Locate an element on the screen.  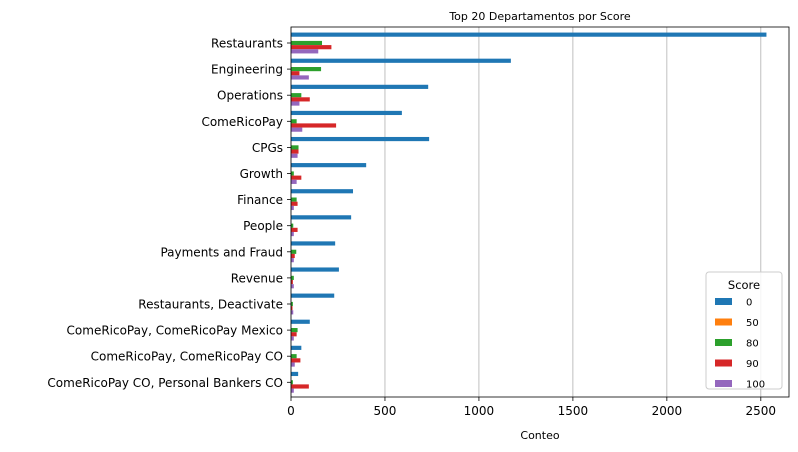
legend: Score 0 50 80 90 100 is located at coordinates (744, 331).